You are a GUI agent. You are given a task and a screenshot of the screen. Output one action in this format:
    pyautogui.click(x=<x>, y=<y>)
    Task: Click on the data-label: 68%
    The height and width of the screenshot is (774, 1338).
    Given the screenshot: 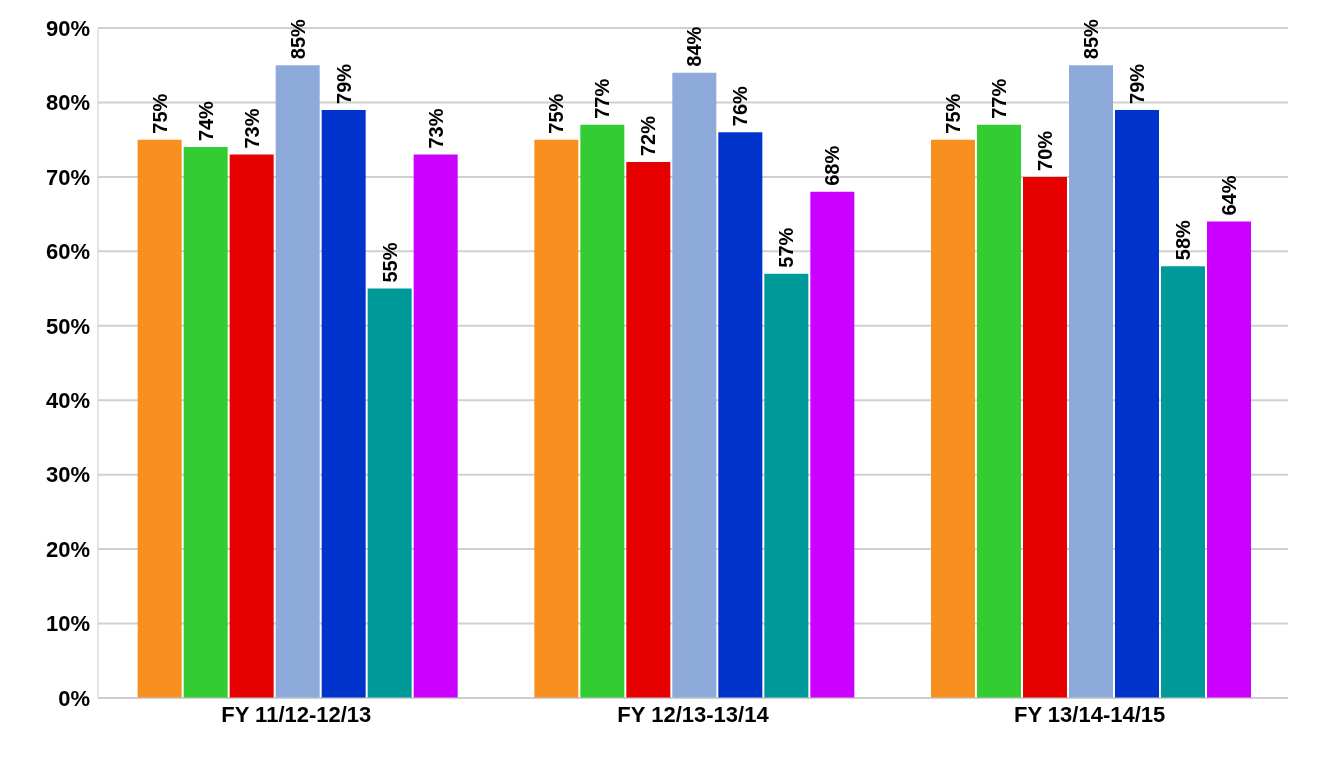 What is the action you would take?
    pyautogui.click(x=832, y=165)
    